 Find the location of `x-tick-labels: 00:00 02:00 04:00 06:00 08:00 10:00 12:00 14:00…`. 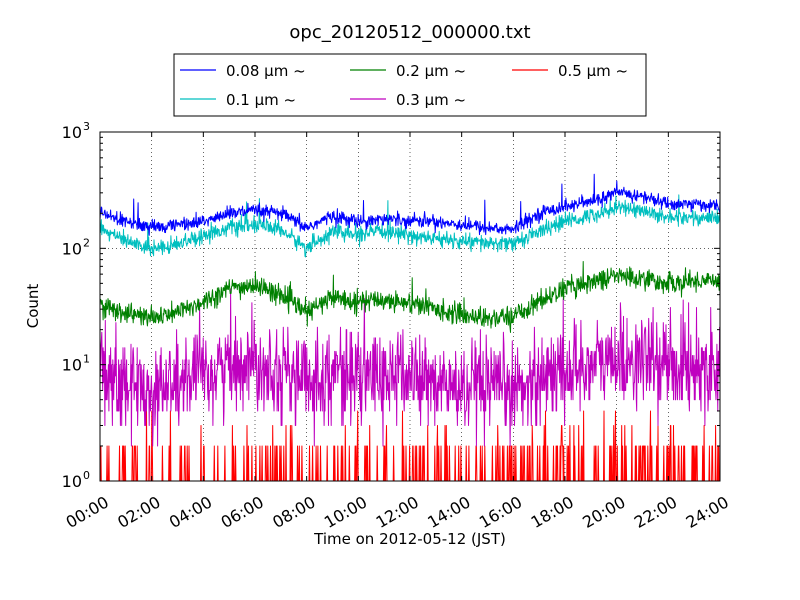

x-tick-labels: 00:00 02:00 04:00 06:00 08:00 10:00 12:00 14:00… is located at coordinates (397, 512).